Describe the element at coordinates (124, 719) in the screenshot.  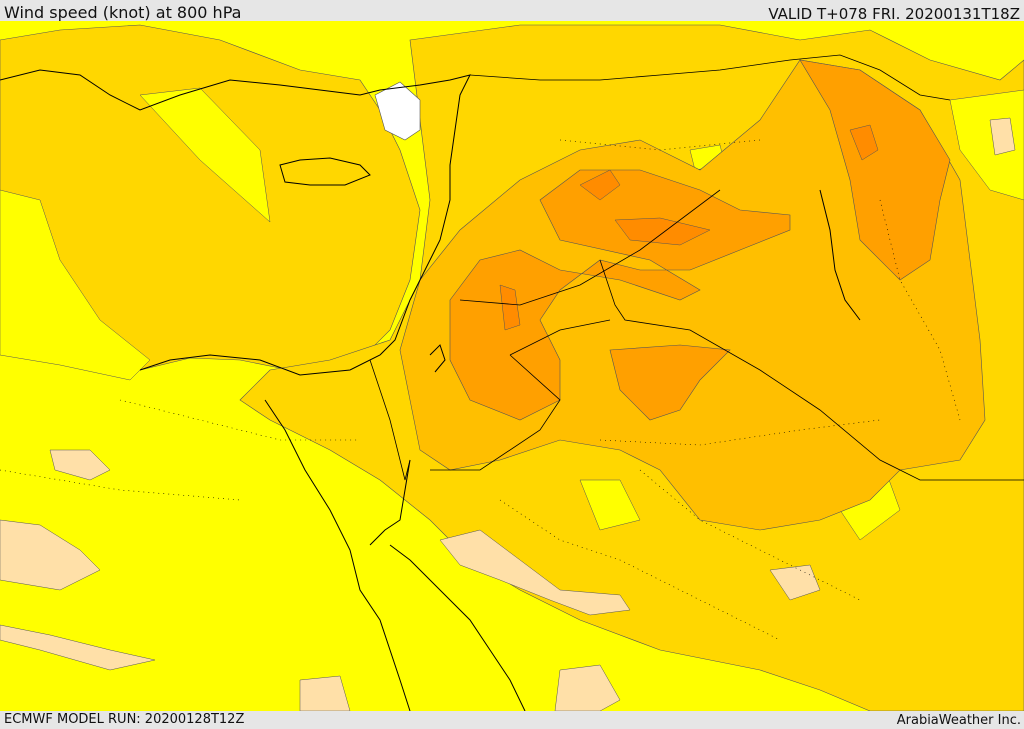
I see `model-run: ECMWF MODEL RUN: 20200128T12Z` at that location.